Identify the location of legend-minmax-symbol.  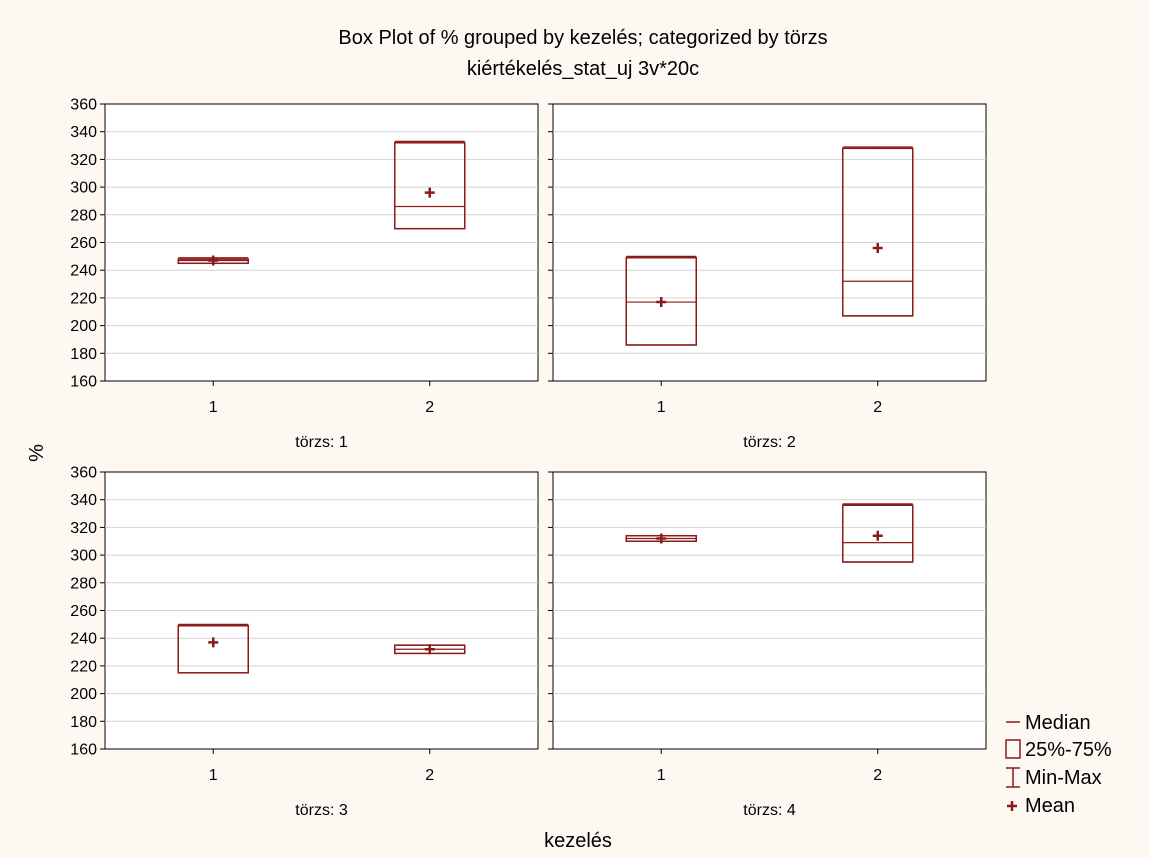
(1013, 777).